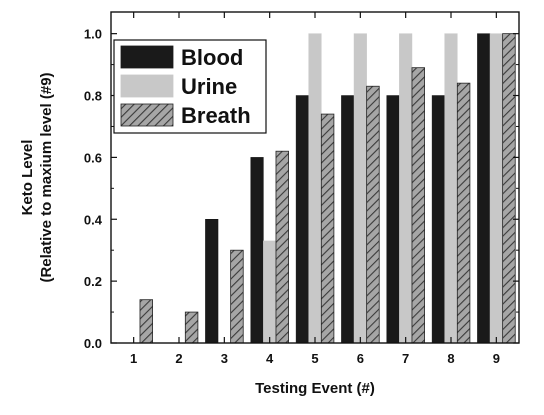 This screenshot has width=544, height=415. Describe the element at coordinates (93, 281) in the screenshot. I see `y-tick-label: 0.2` at that location.